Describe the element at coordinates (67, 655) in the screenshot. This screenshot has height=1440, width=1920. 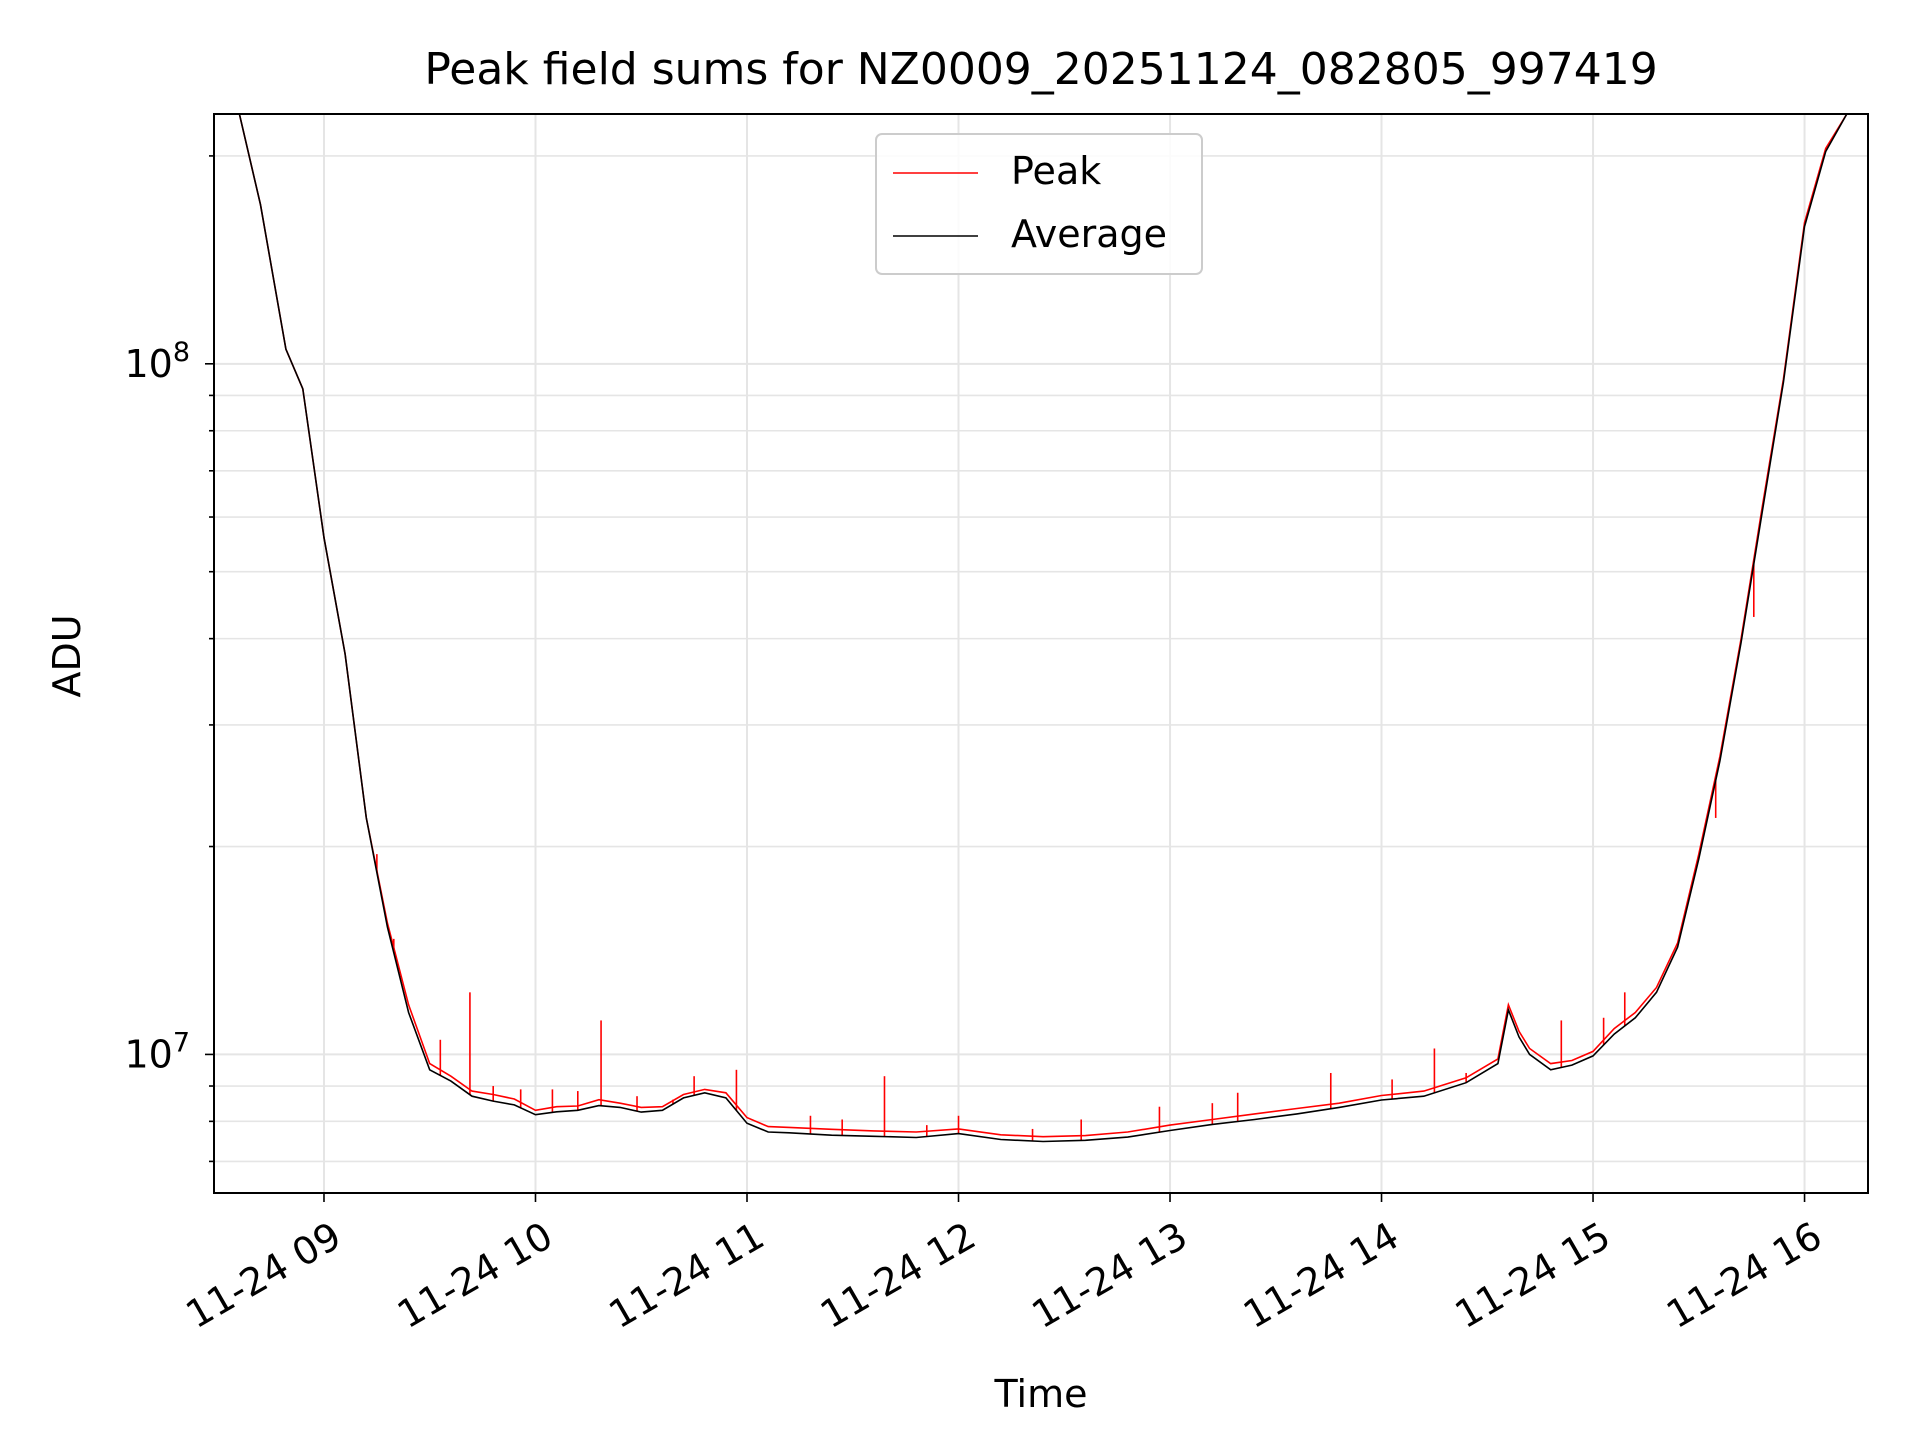
I see `y-axis-label: ADU` at that location.